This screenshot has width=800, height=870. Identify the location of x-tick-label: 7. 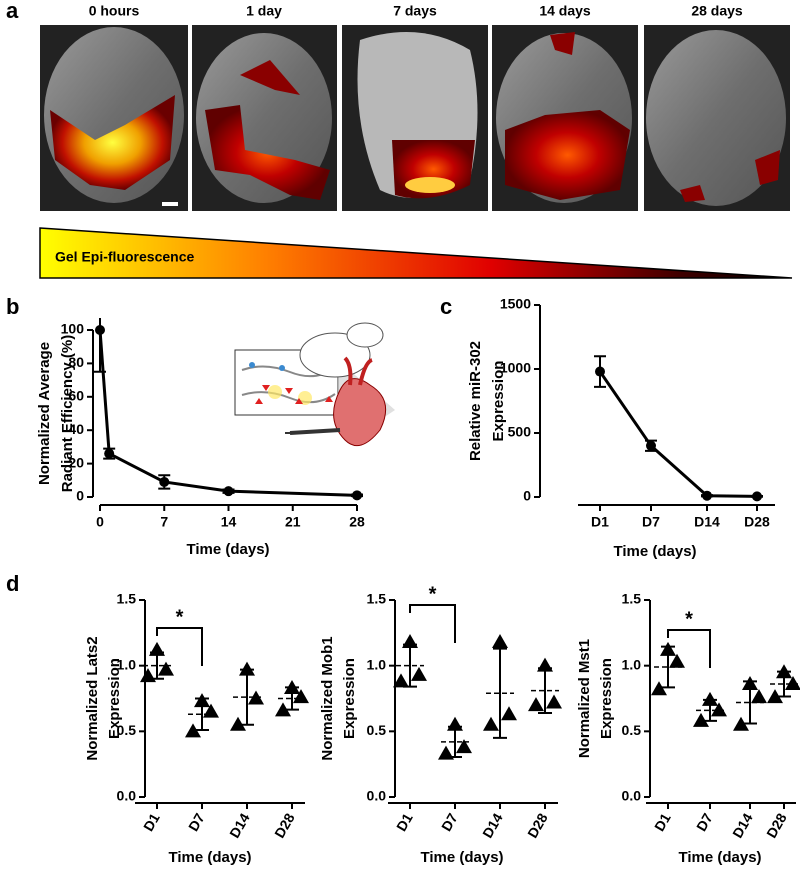
(164, 522).